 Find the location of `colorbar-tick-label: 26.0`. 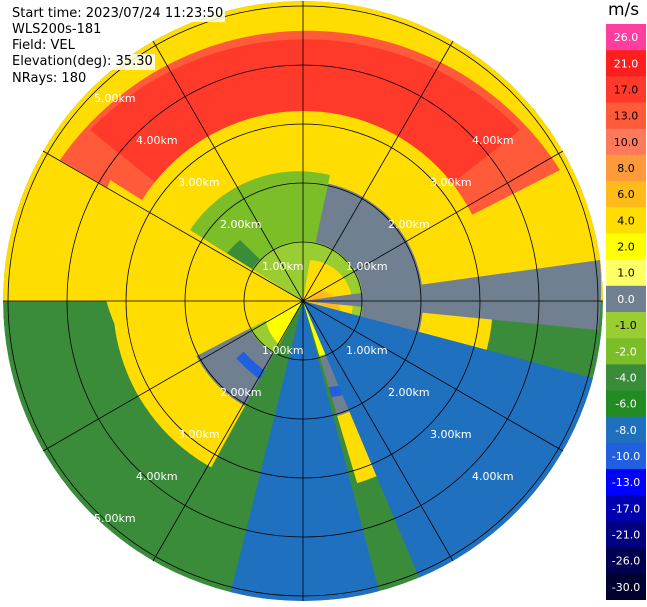

colorbar-tick-label: 26.0 is located at coordinates (626, 37).